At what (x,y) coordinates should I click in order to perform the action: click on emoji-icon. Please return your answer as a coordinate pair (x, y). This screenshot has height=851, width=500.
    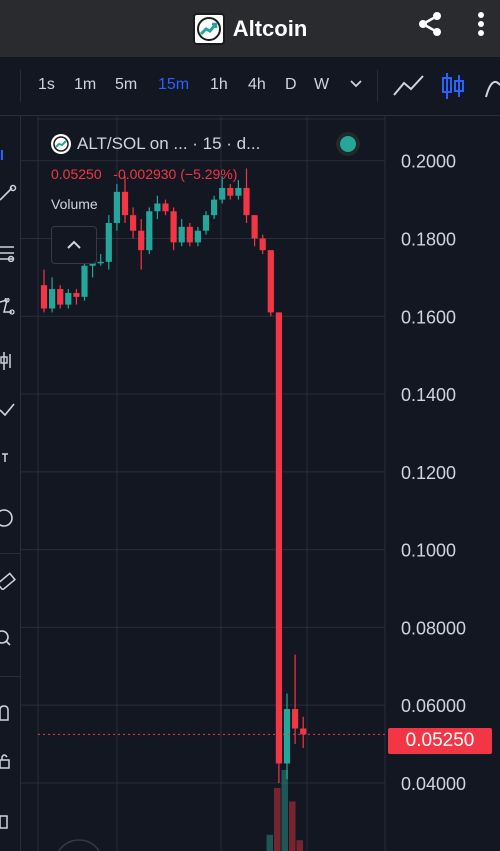
    Looking at the image, I should click on (9, 518).